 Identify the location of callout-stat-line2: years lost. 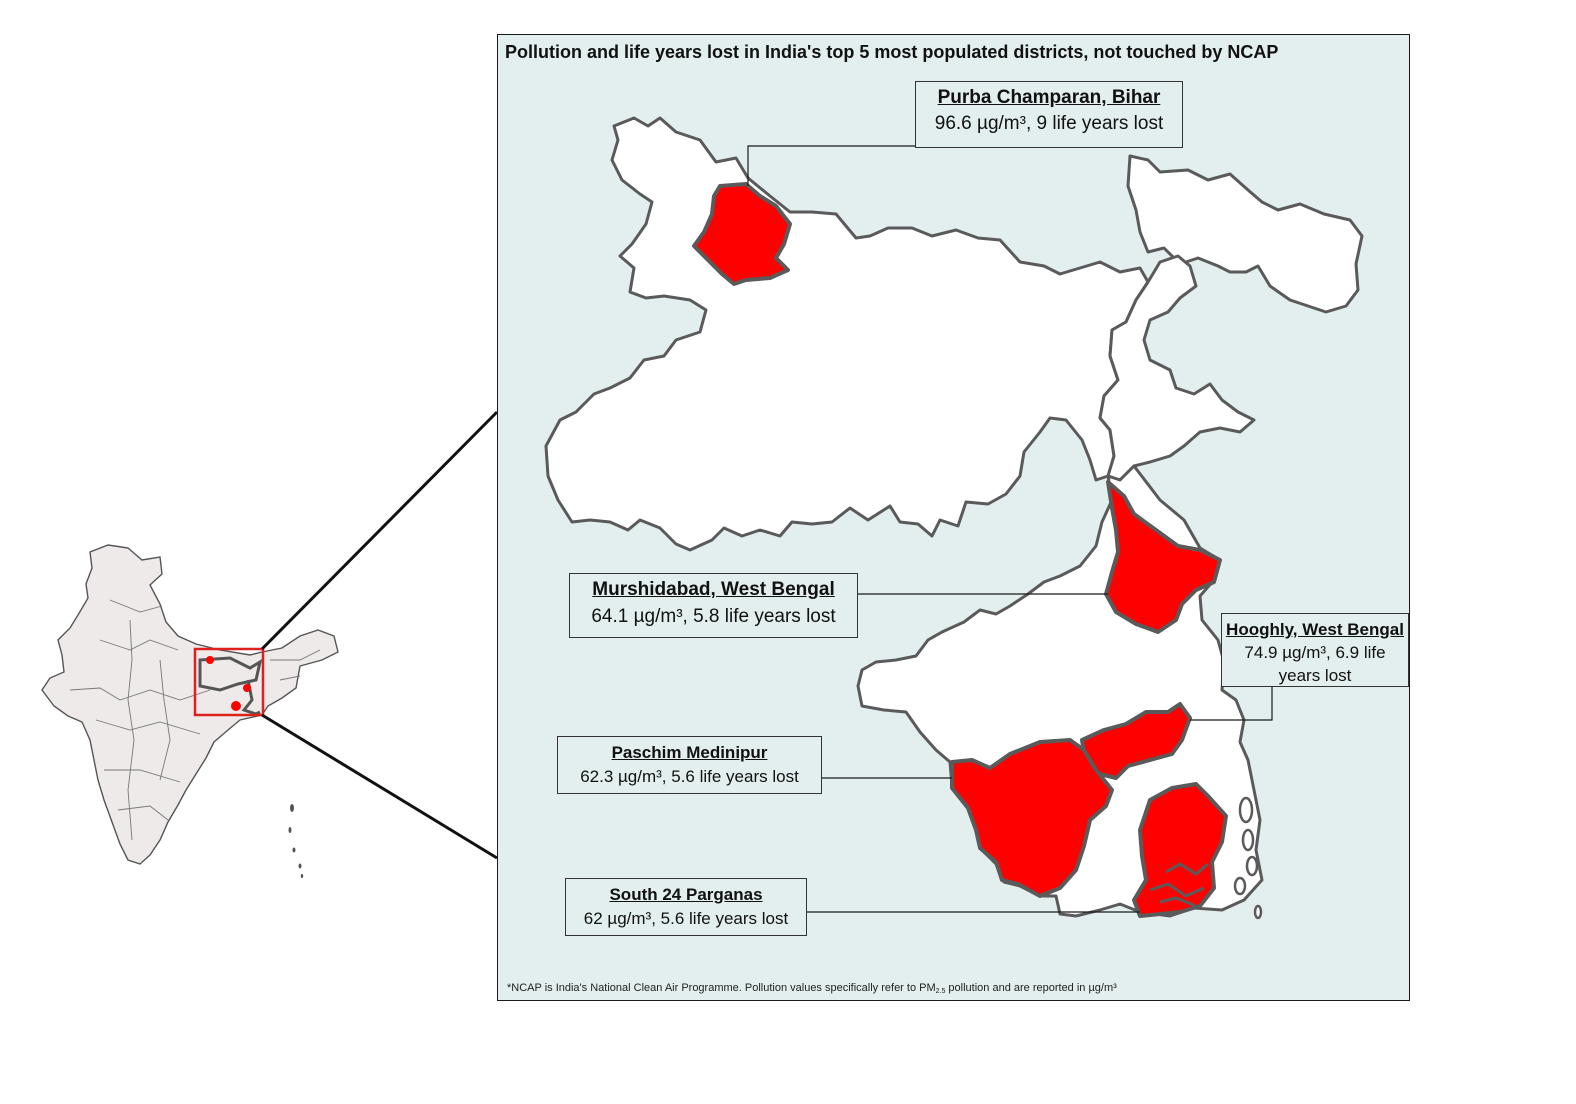
(1315, 675).